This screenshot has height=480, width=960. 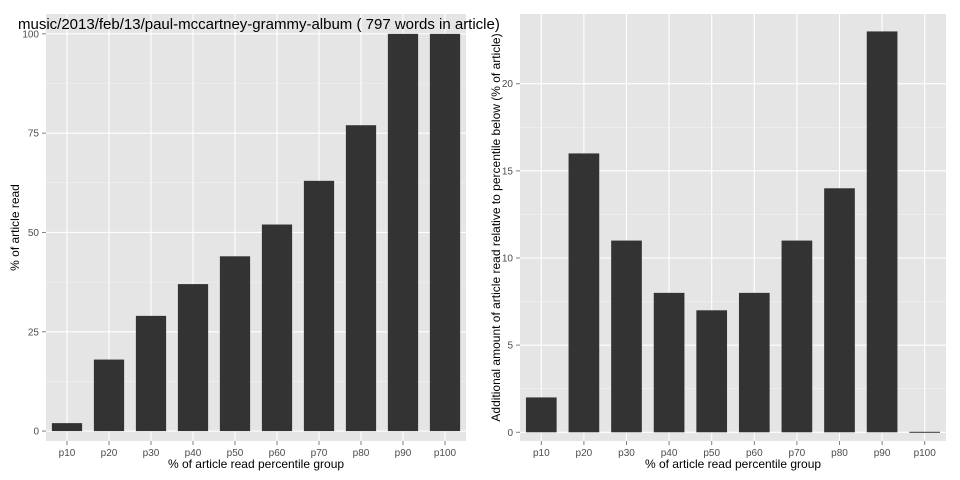 I want to click on y-tick-label: 20, so click(x=508, y=84).